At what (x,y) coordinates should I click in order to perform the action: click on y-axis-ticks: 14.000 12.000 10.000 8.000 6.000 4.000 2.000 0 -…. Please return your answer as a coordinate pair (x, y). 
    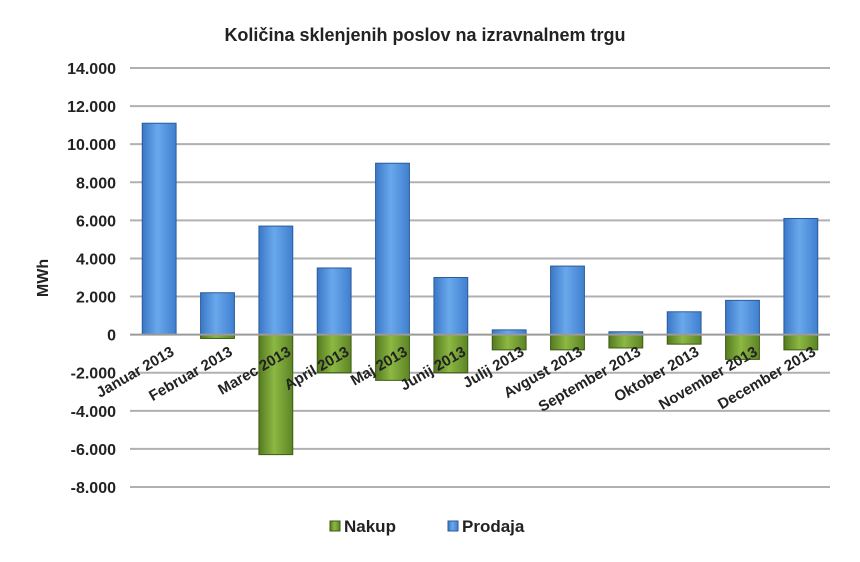
    Looking at the image, I should click on (91, 279).